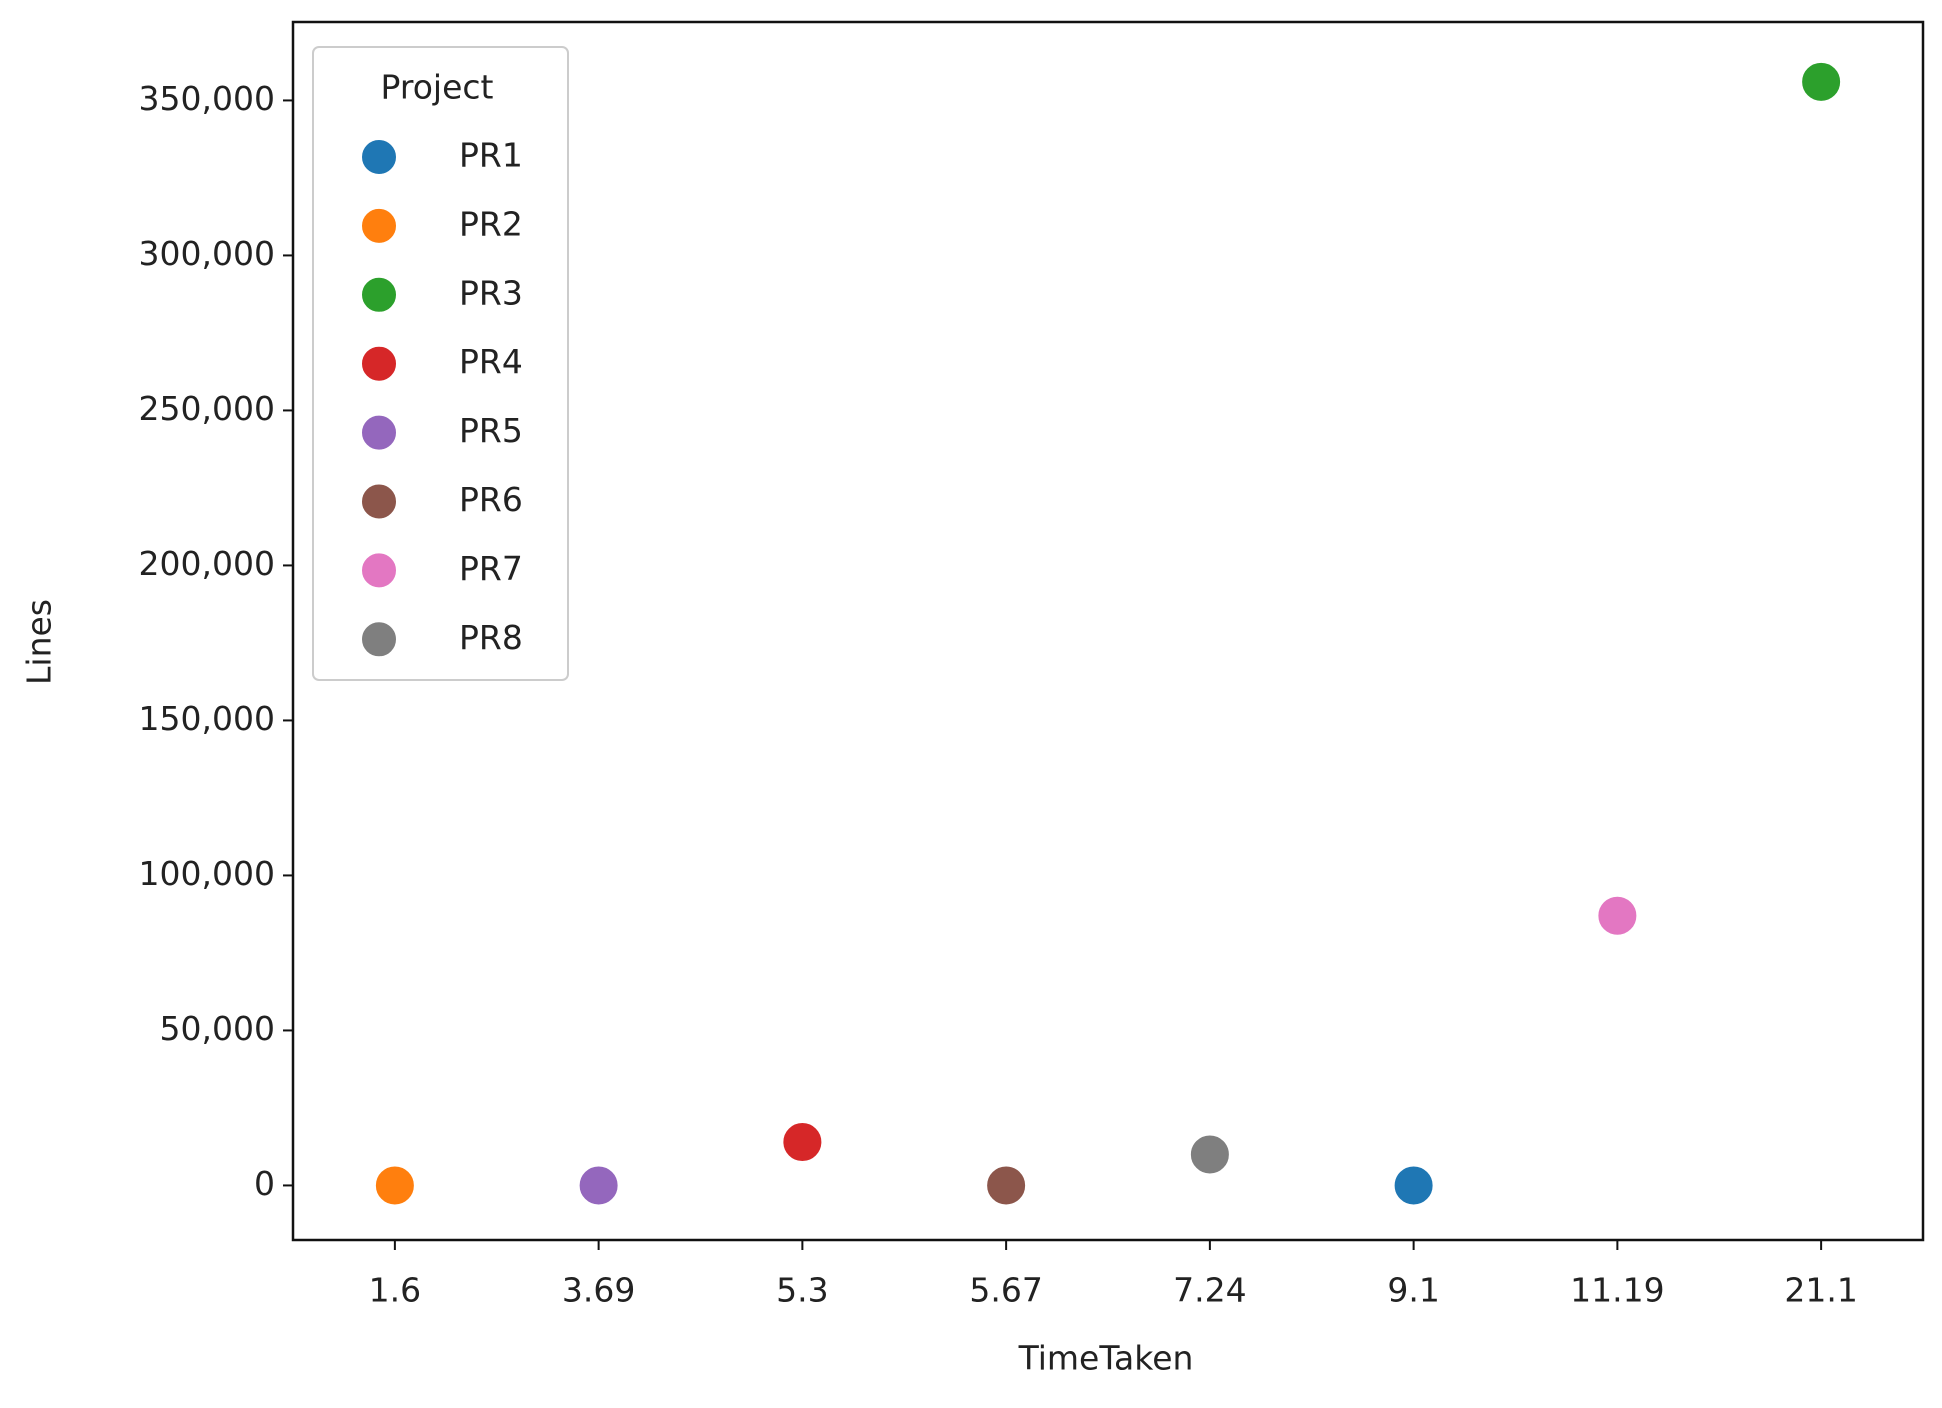 This screenshot has height=1408, width=1942. I want to click on y-tick-label: 0, so click(264, 1183).